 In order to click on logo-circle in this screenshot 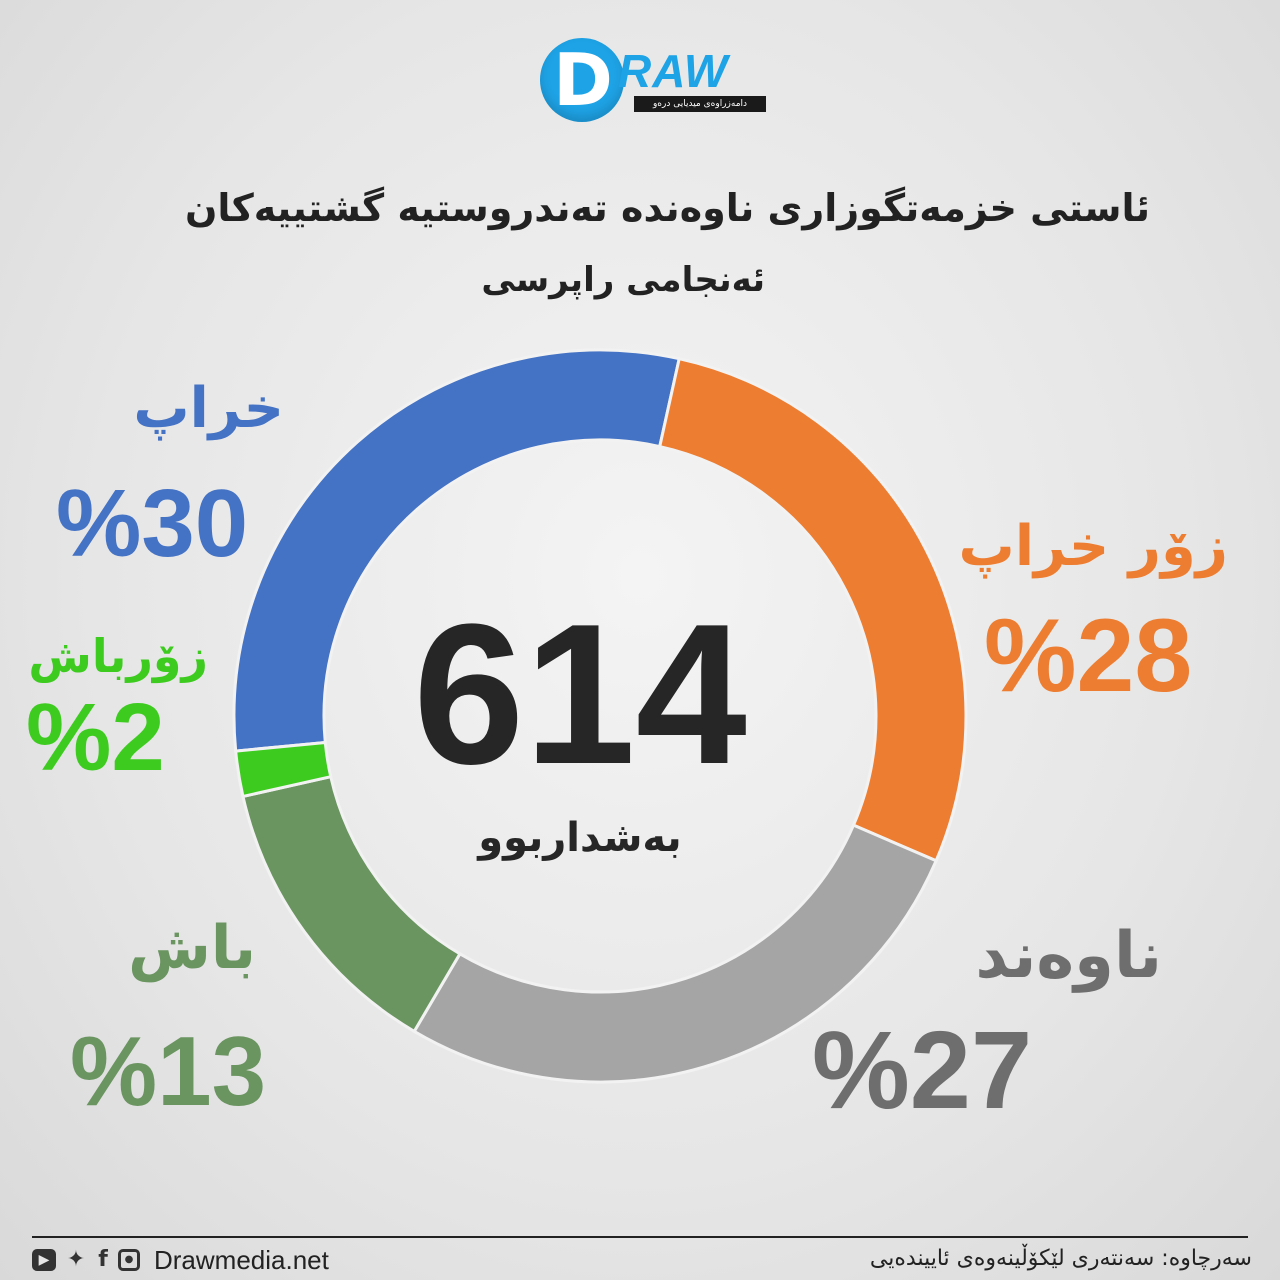, I will do `click(582, 80)`.